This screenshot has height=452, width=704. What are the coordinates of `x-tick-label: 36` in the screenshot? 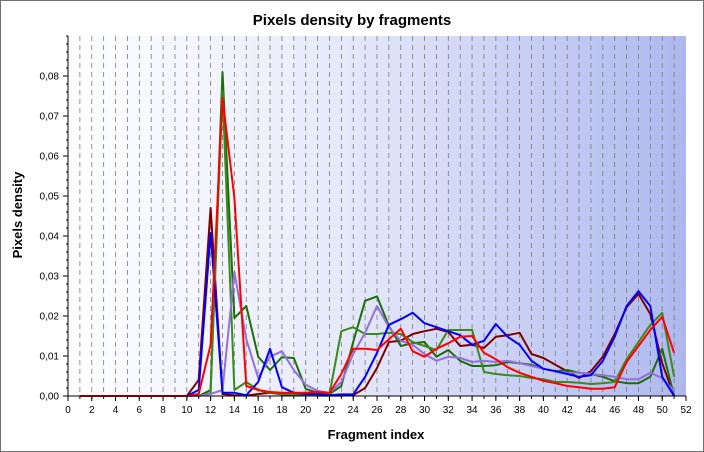 It's located at (496, 410).